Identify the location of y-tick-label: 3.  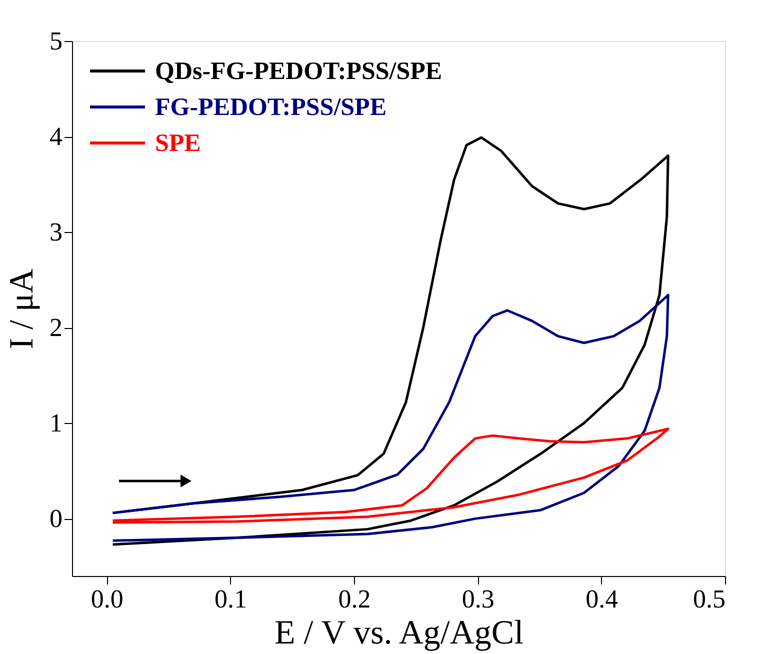
(56, 232).